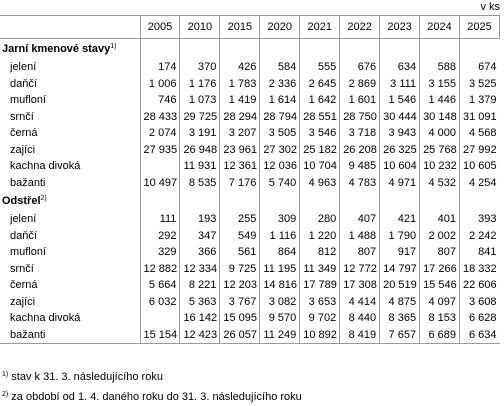 Image resolution: width=504 pixels, height=406 pixels. I want to click on value-cell: 401, so click(439, 219).